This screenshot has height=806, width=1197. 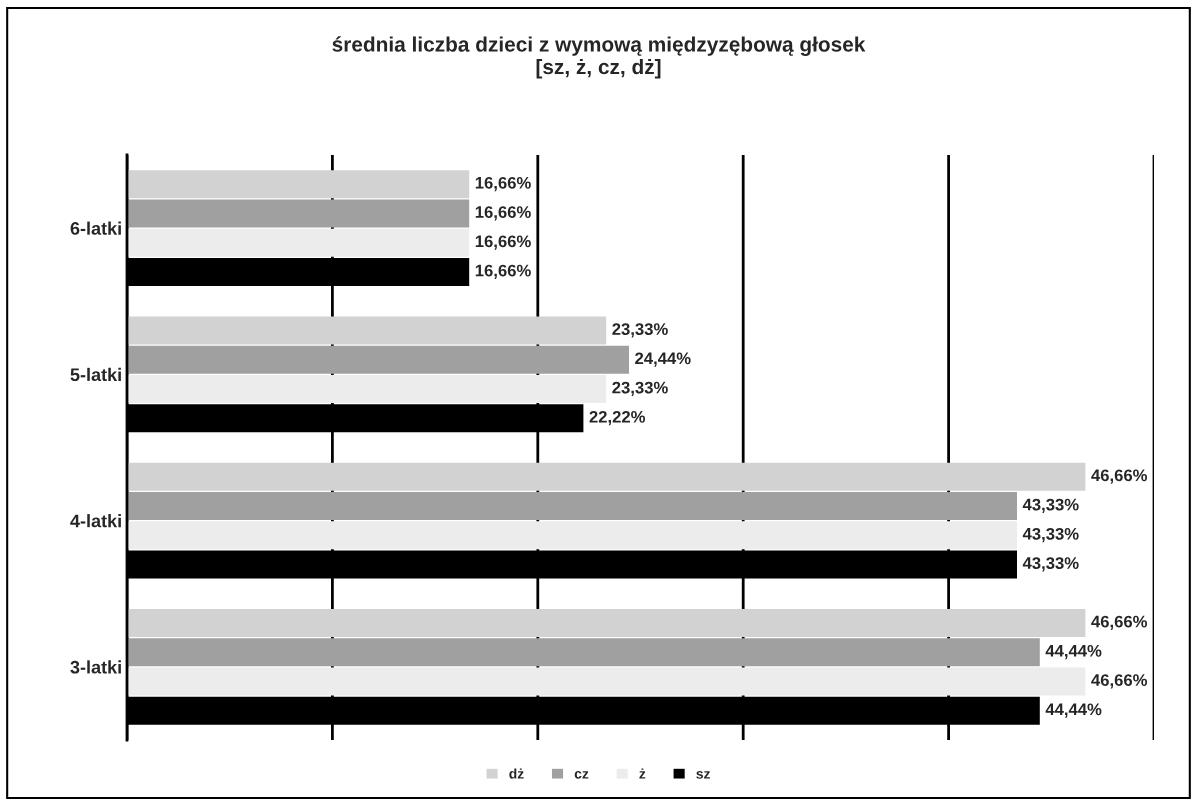 I want to click on legend-label: sz, so click(x=703, y=775).